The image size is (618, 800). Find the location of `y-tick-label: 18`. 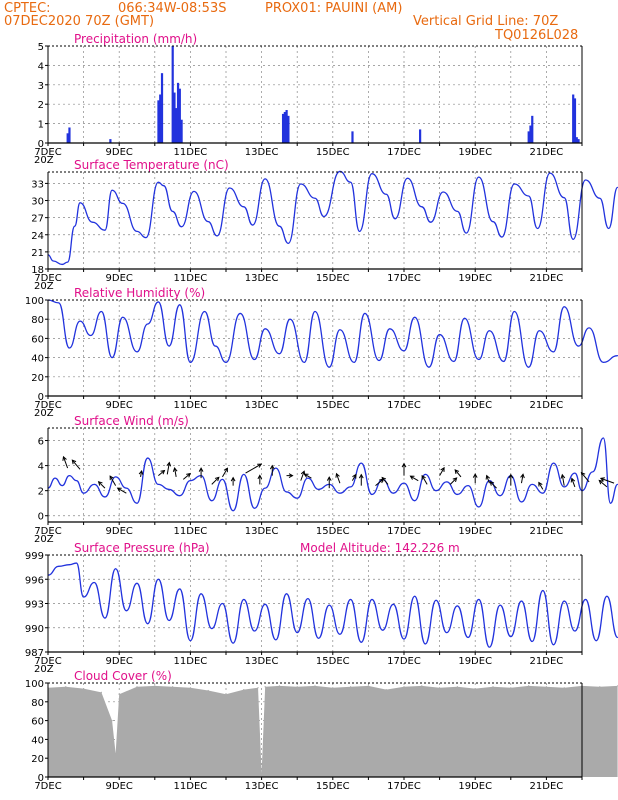

y-tick-label: 18 is located at coordinates (37, 270).